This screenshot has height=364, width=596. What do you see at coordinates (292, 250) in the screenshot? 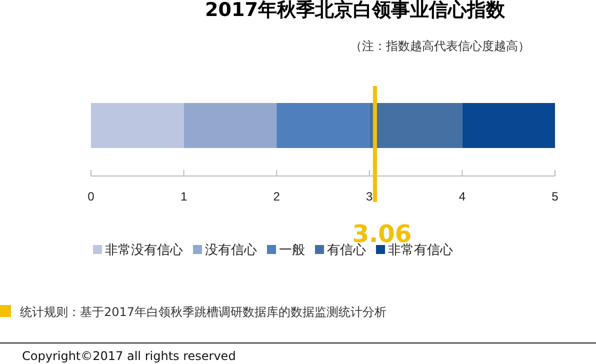
I see `legend-label: 一般` at bounding box center [292, 250].